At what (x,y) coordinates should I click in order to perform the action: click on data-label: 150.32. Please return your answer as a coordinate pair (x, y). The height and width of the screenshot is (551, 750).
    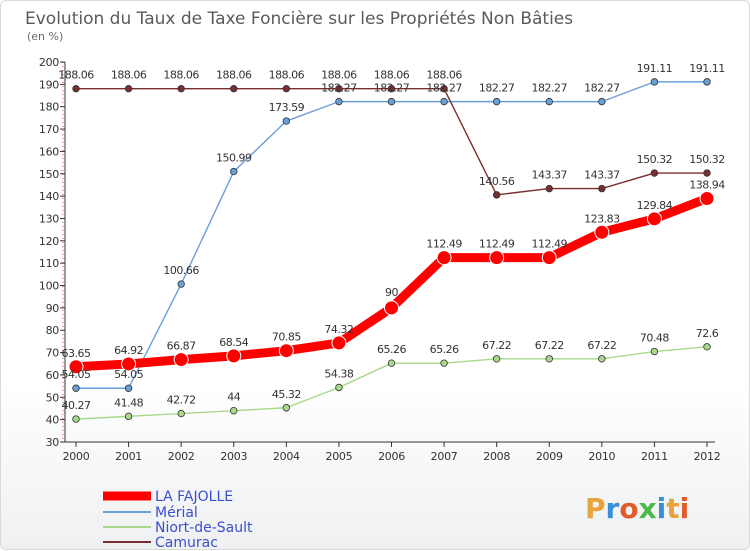
    Looking at the image, I should click on (655, 159).